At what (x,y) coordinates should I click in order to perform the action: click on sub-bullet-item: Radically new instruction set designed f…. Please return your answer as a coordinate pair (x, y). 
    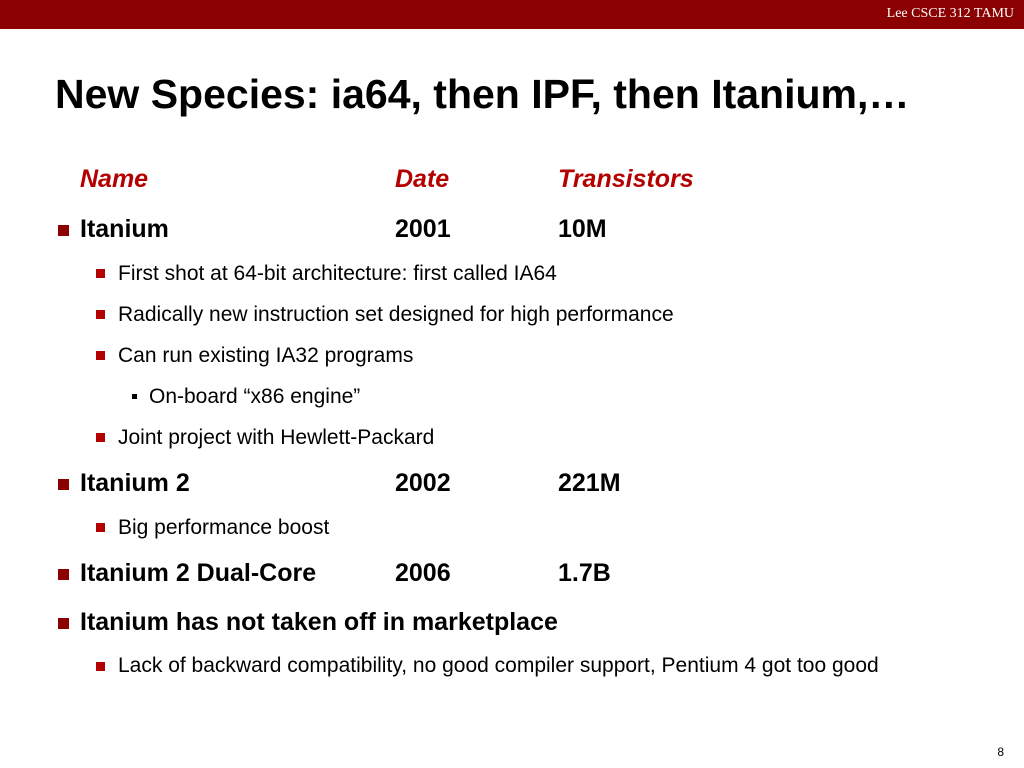
    Looking at the image, I should click on (512, 315).